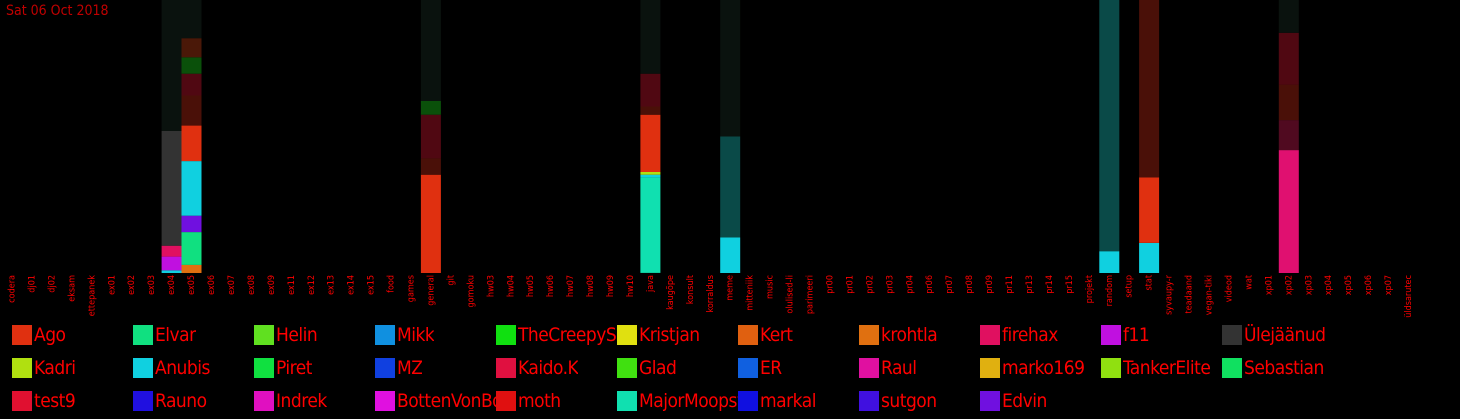 This screenshot has width=1460, height=419. Describe the element at coordinates (830, 284) in the screenshot. I see `x-tick-label: pr00` at that location.